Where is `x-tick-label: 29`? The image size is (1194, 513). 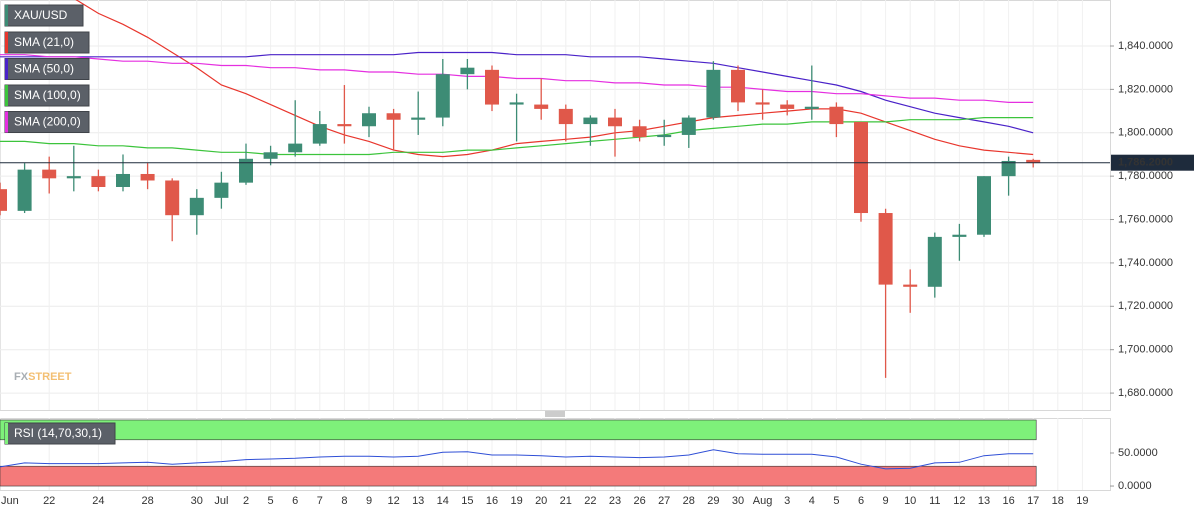 x-tick-label: 29 is located at coordinates (713, 501).